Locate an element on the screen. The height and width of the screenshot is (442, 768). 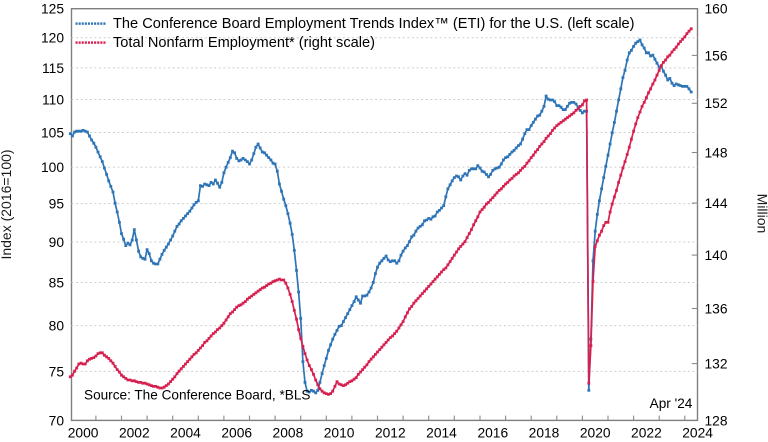
svg-text: 125 is located at coordinates (52, 9).